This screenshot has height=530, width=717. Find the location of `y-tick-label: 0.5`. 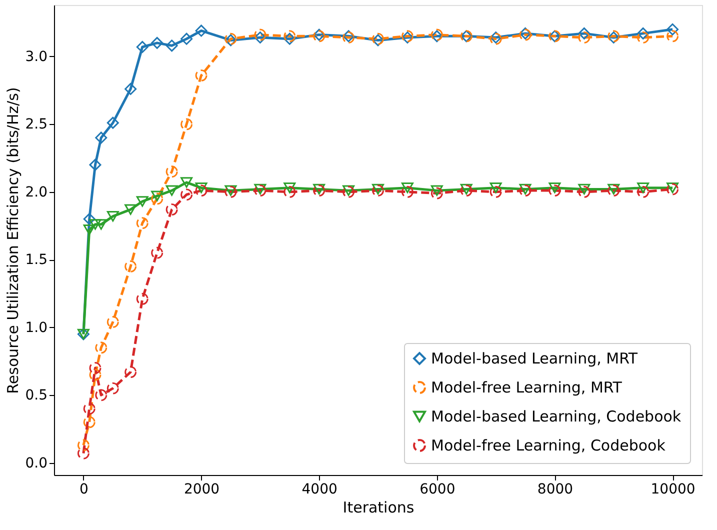

y-tick-label: 0.5 is located at coordinates (36, 396).